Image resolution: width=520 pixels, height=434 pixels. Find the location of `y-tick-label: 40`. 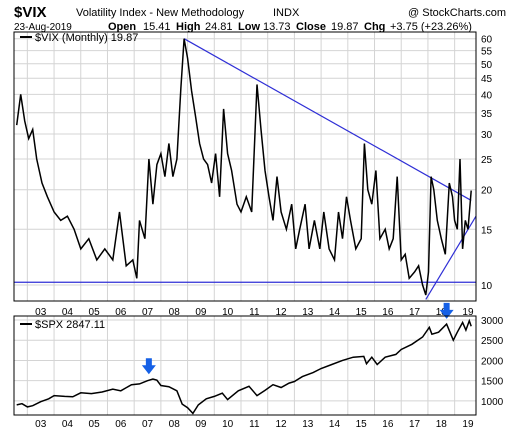

y-tick-label: 40 is located at coordinates (487, 95).